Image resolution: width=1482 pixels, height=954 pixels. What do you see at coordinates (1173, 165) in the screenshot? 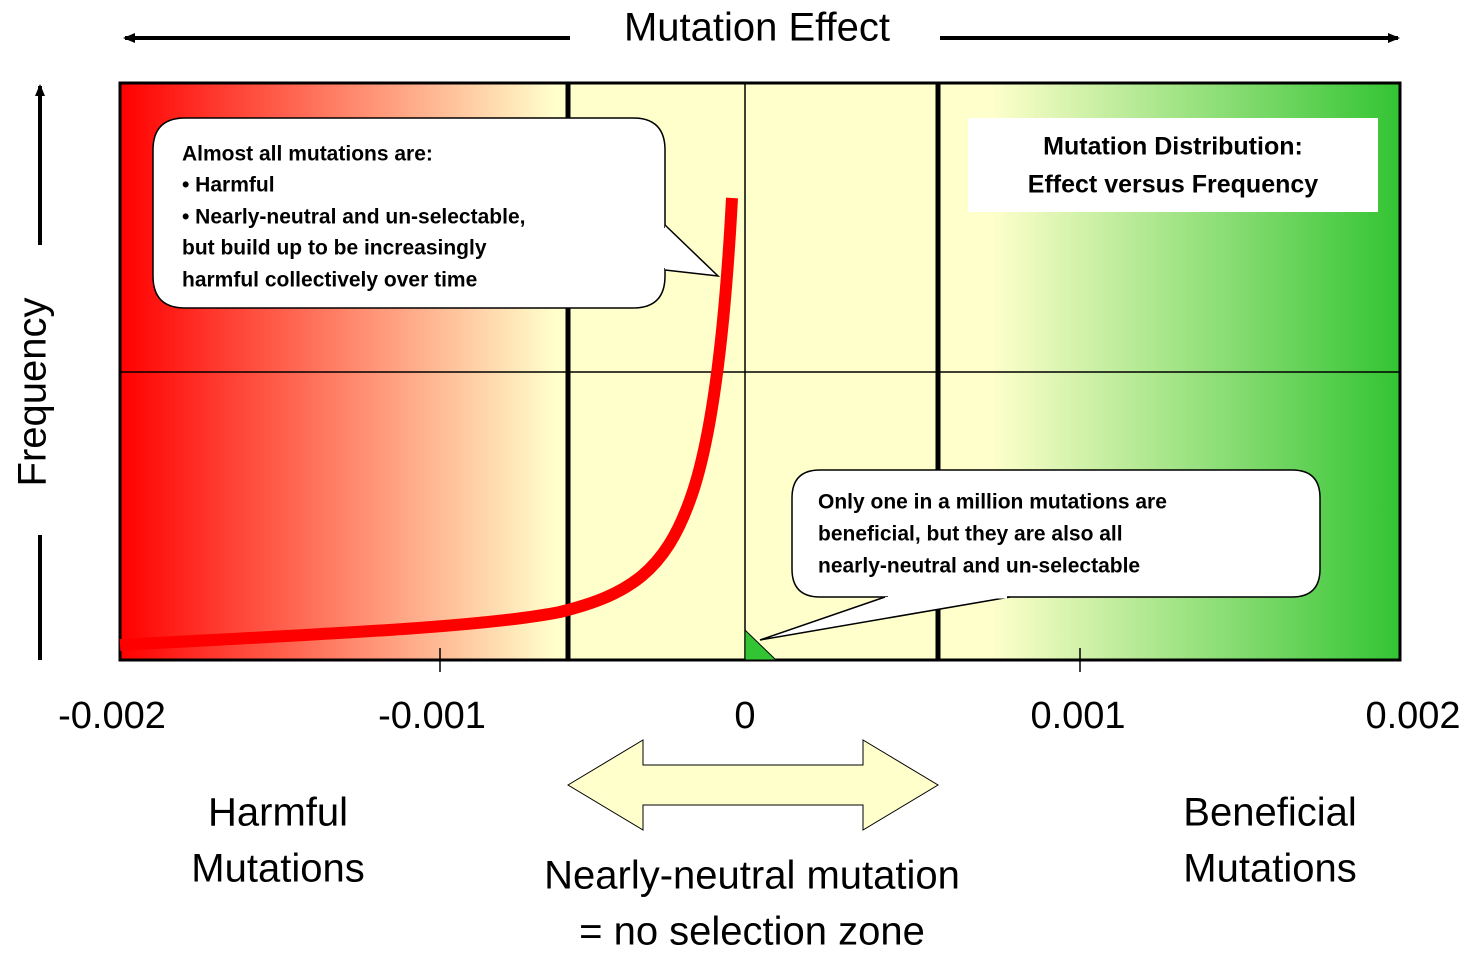
I see `info-box` at bounding box center [1173, 165].